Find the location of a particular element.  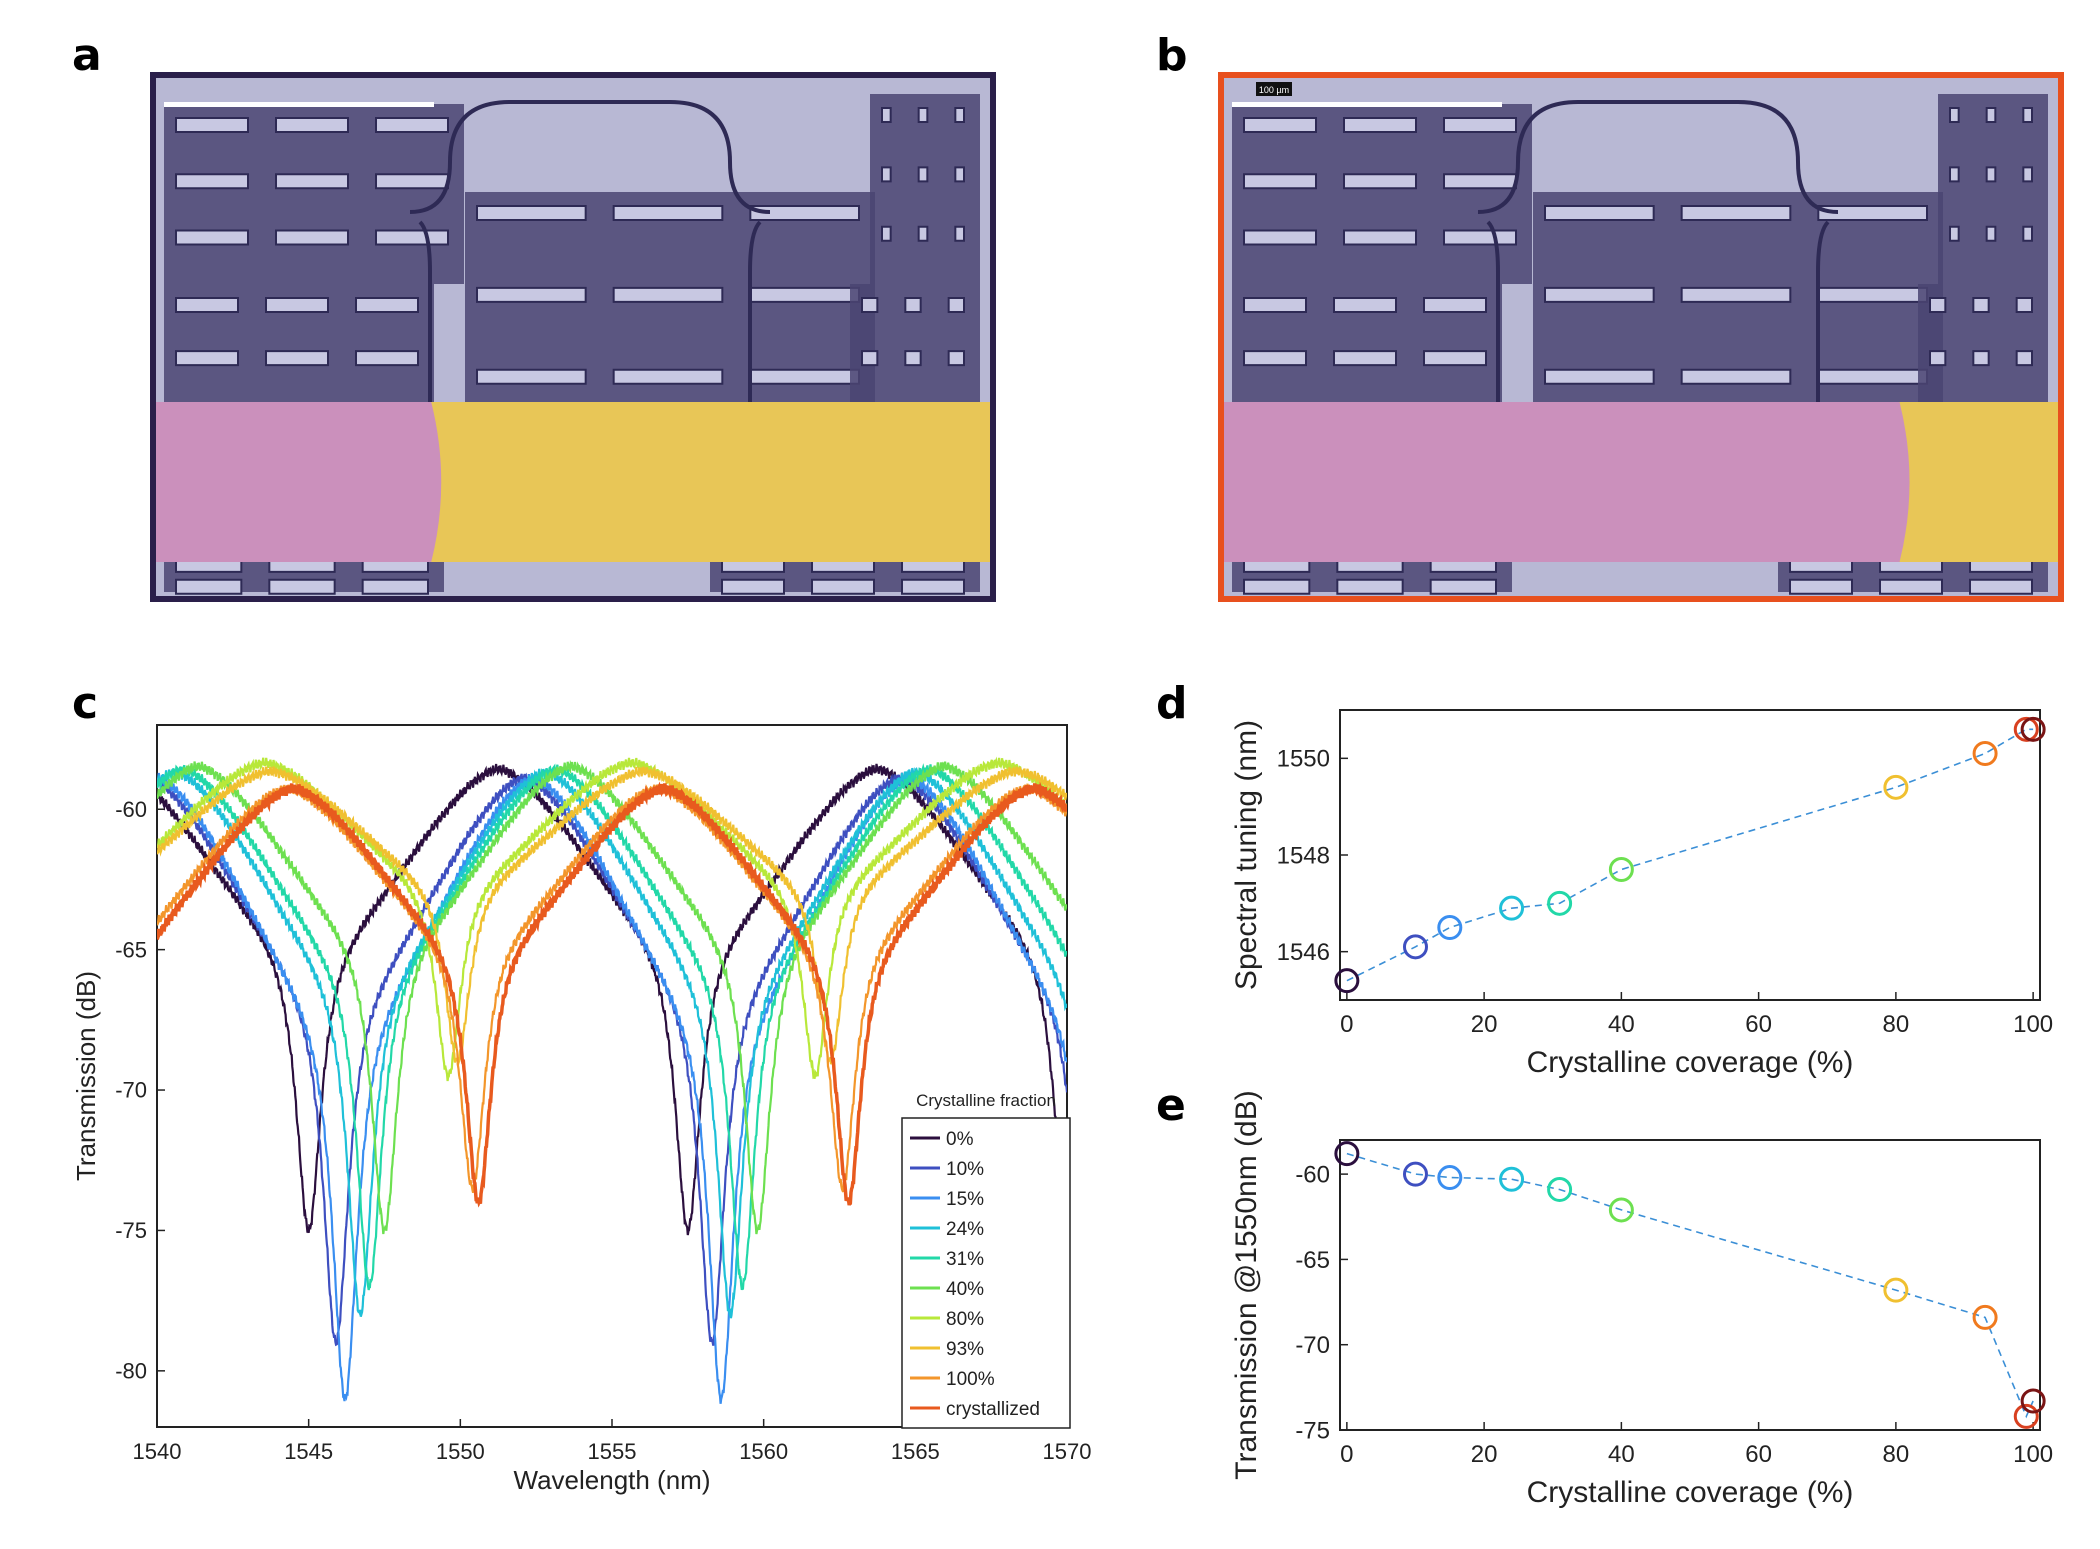

micrograph-a-waveguide-bus is located at coordinates (590, 311).